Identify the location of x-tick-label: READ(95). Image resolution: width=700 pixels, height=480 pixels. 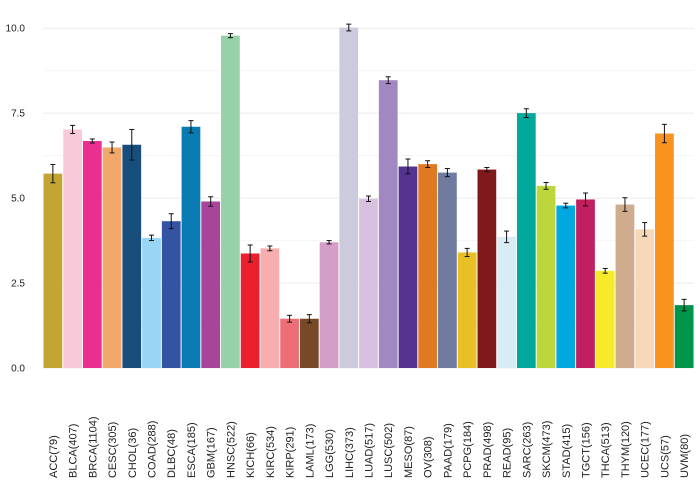
(508, 453).